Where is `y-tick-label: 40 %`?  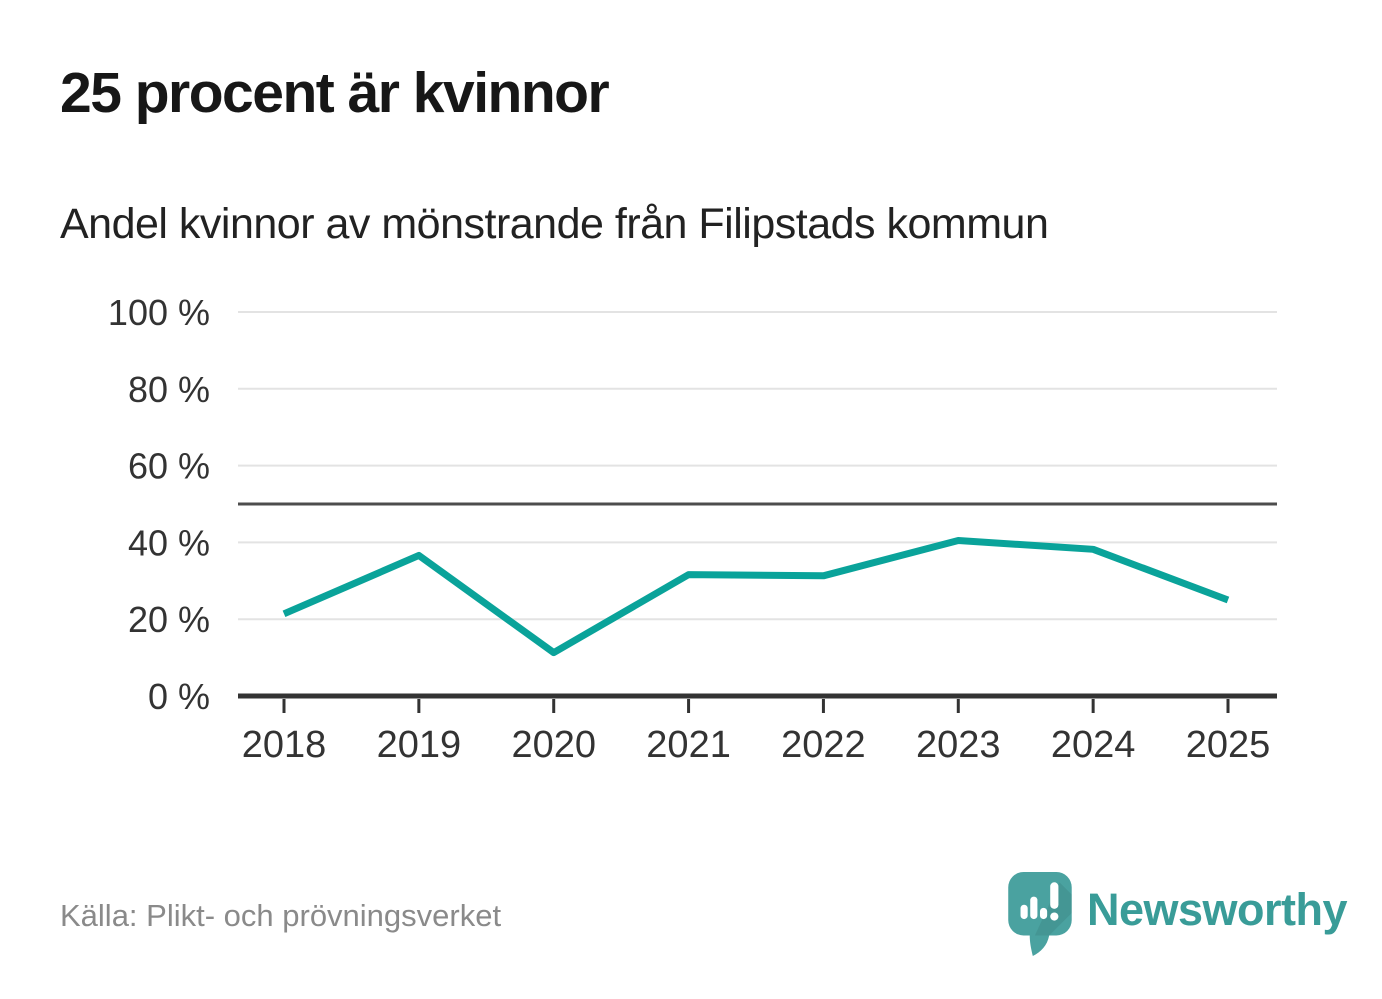 y-tick-label: 40 % is located at coordinates (169, 542).